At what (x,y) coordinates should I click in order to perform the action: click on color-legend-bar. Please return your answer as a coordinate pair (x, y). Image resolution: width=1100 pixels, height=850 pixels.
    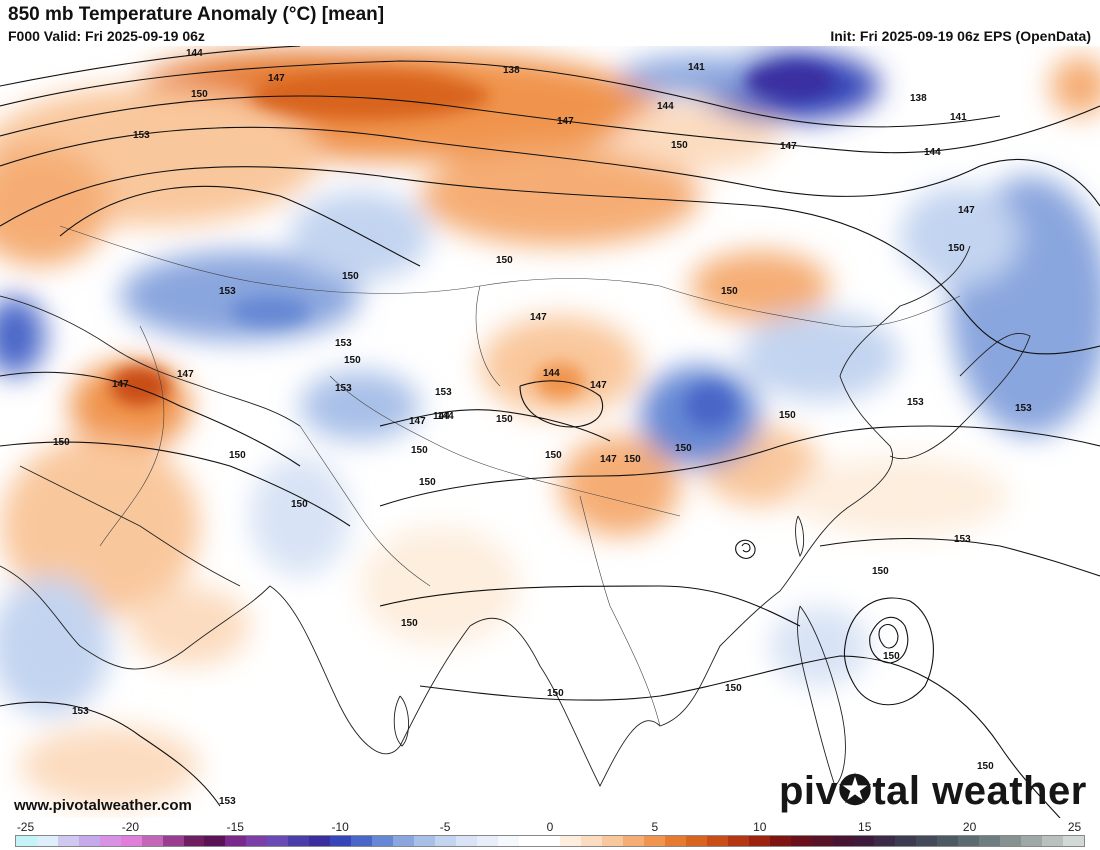
    Looking at the image, I should click on (550, 841).